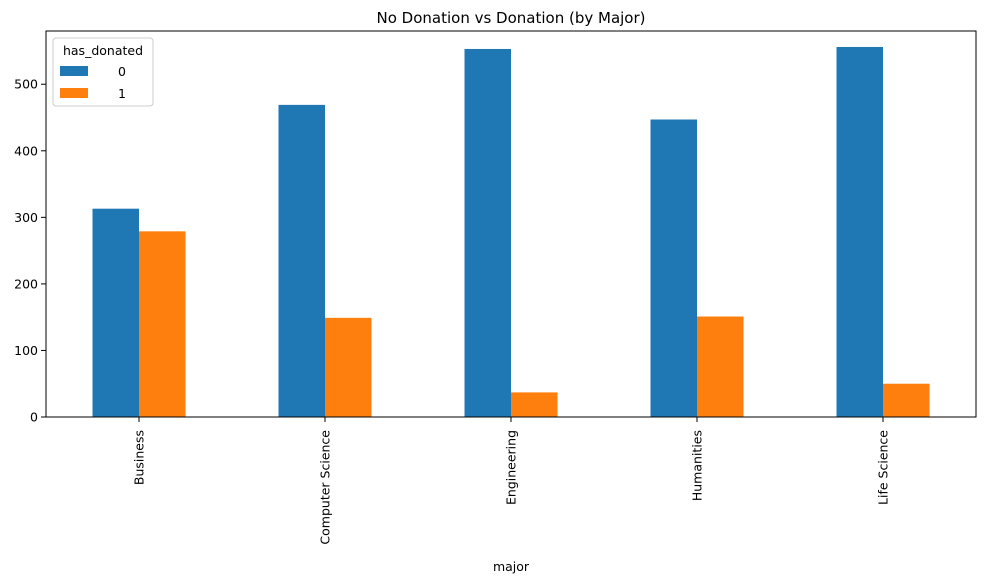  What do you see at coordinates (139, 457) in the screenshot?
I see `x-tick-label: Business` at bounding box center [139, 457].